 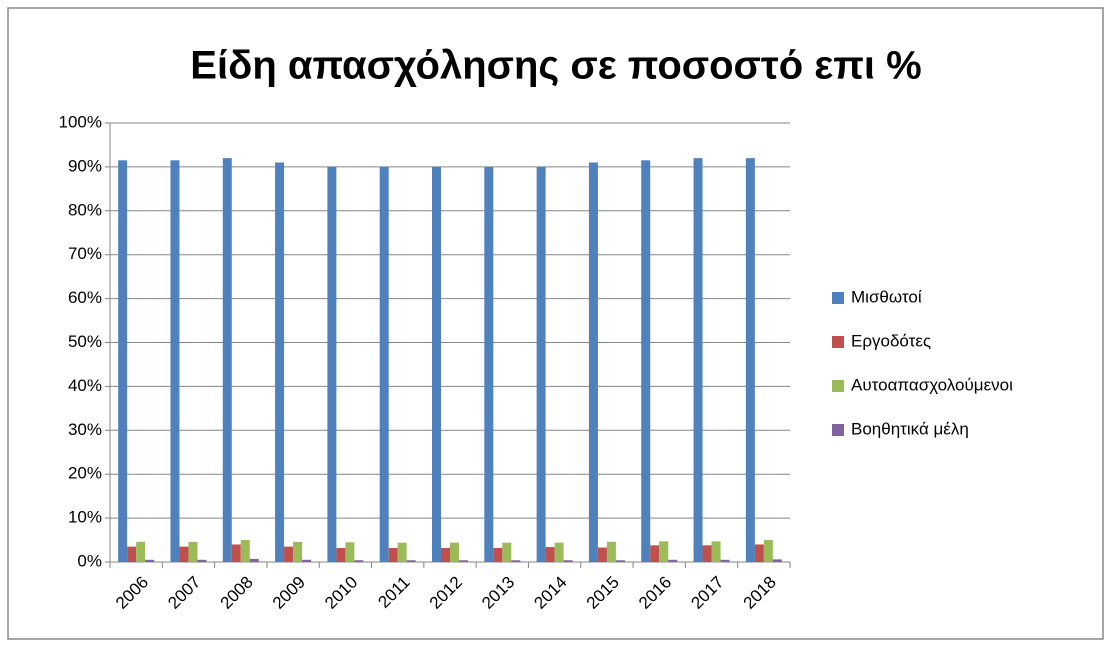 What do you see at coordinates (85, 341) in the screenshot?
I see `y-tick-label: 50%` at bounding box center [85, 341].